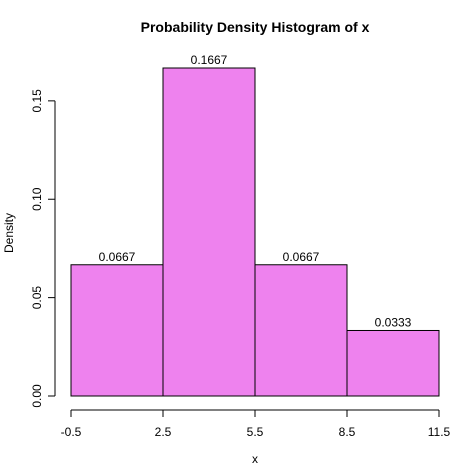  What do you see at coordinates (37, 396) in the screenshot?
I see `y-tick-label-1: 0.00` at bounding box center [37, 396].